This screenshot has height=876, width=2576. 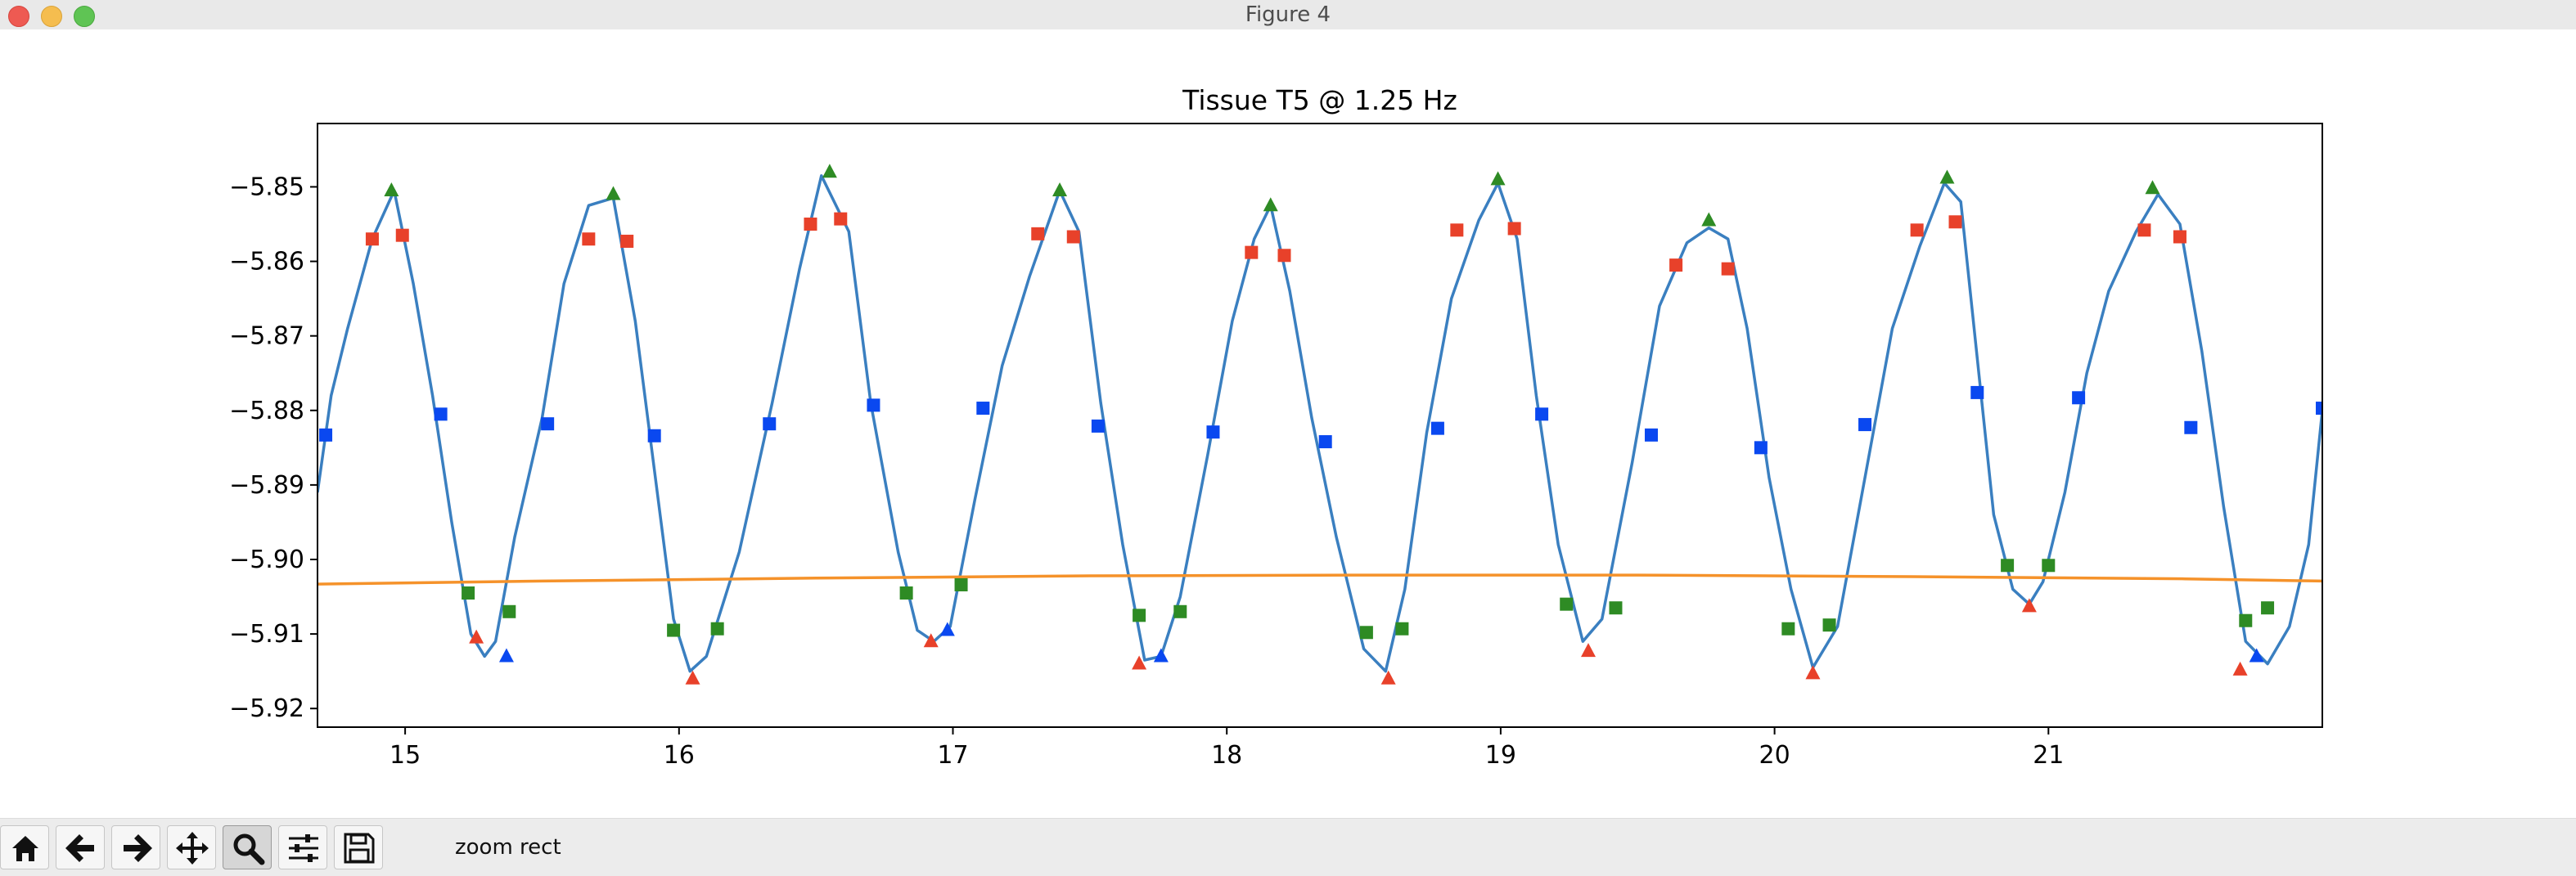 I want to click on pan-button, so click(x=191, y=847).